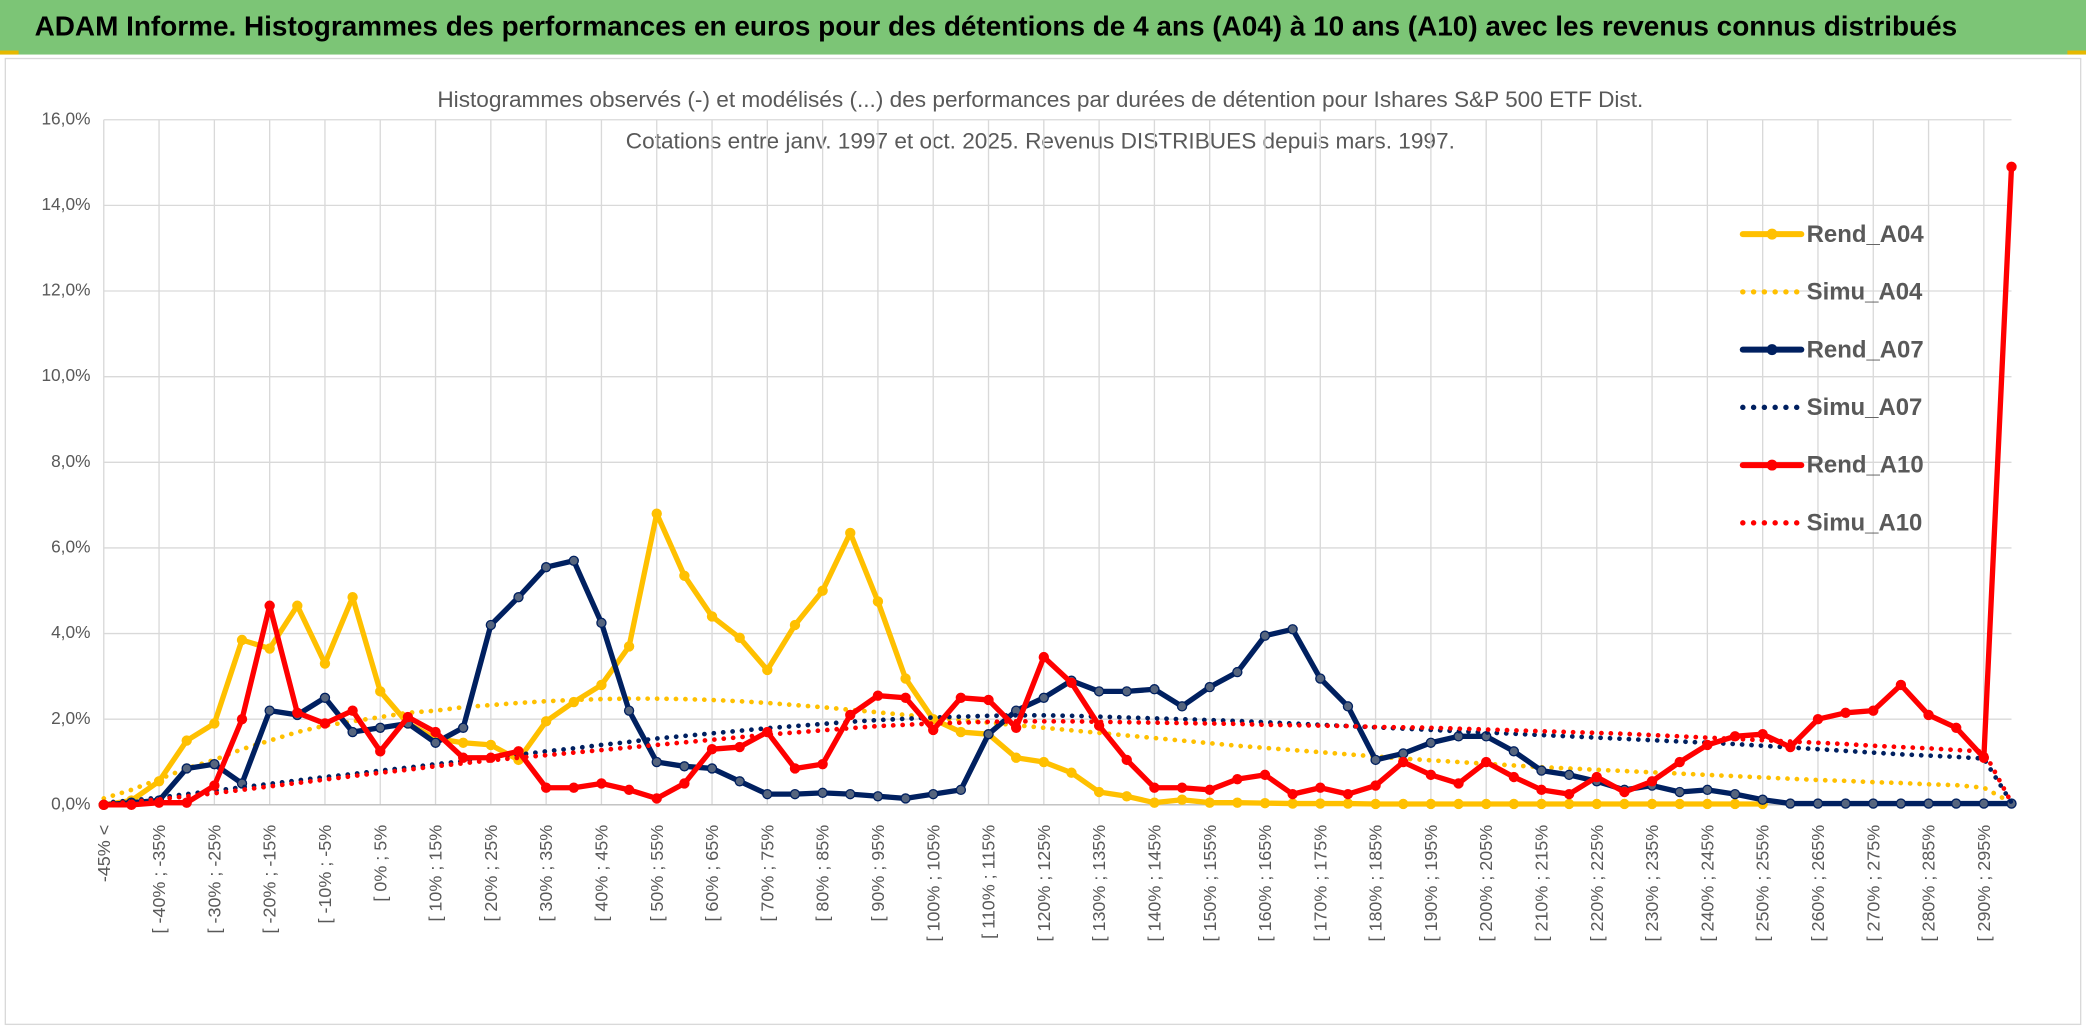 This screenshot has width=2086, height=1033. I want to click on header-bar, so click(1043, 27).